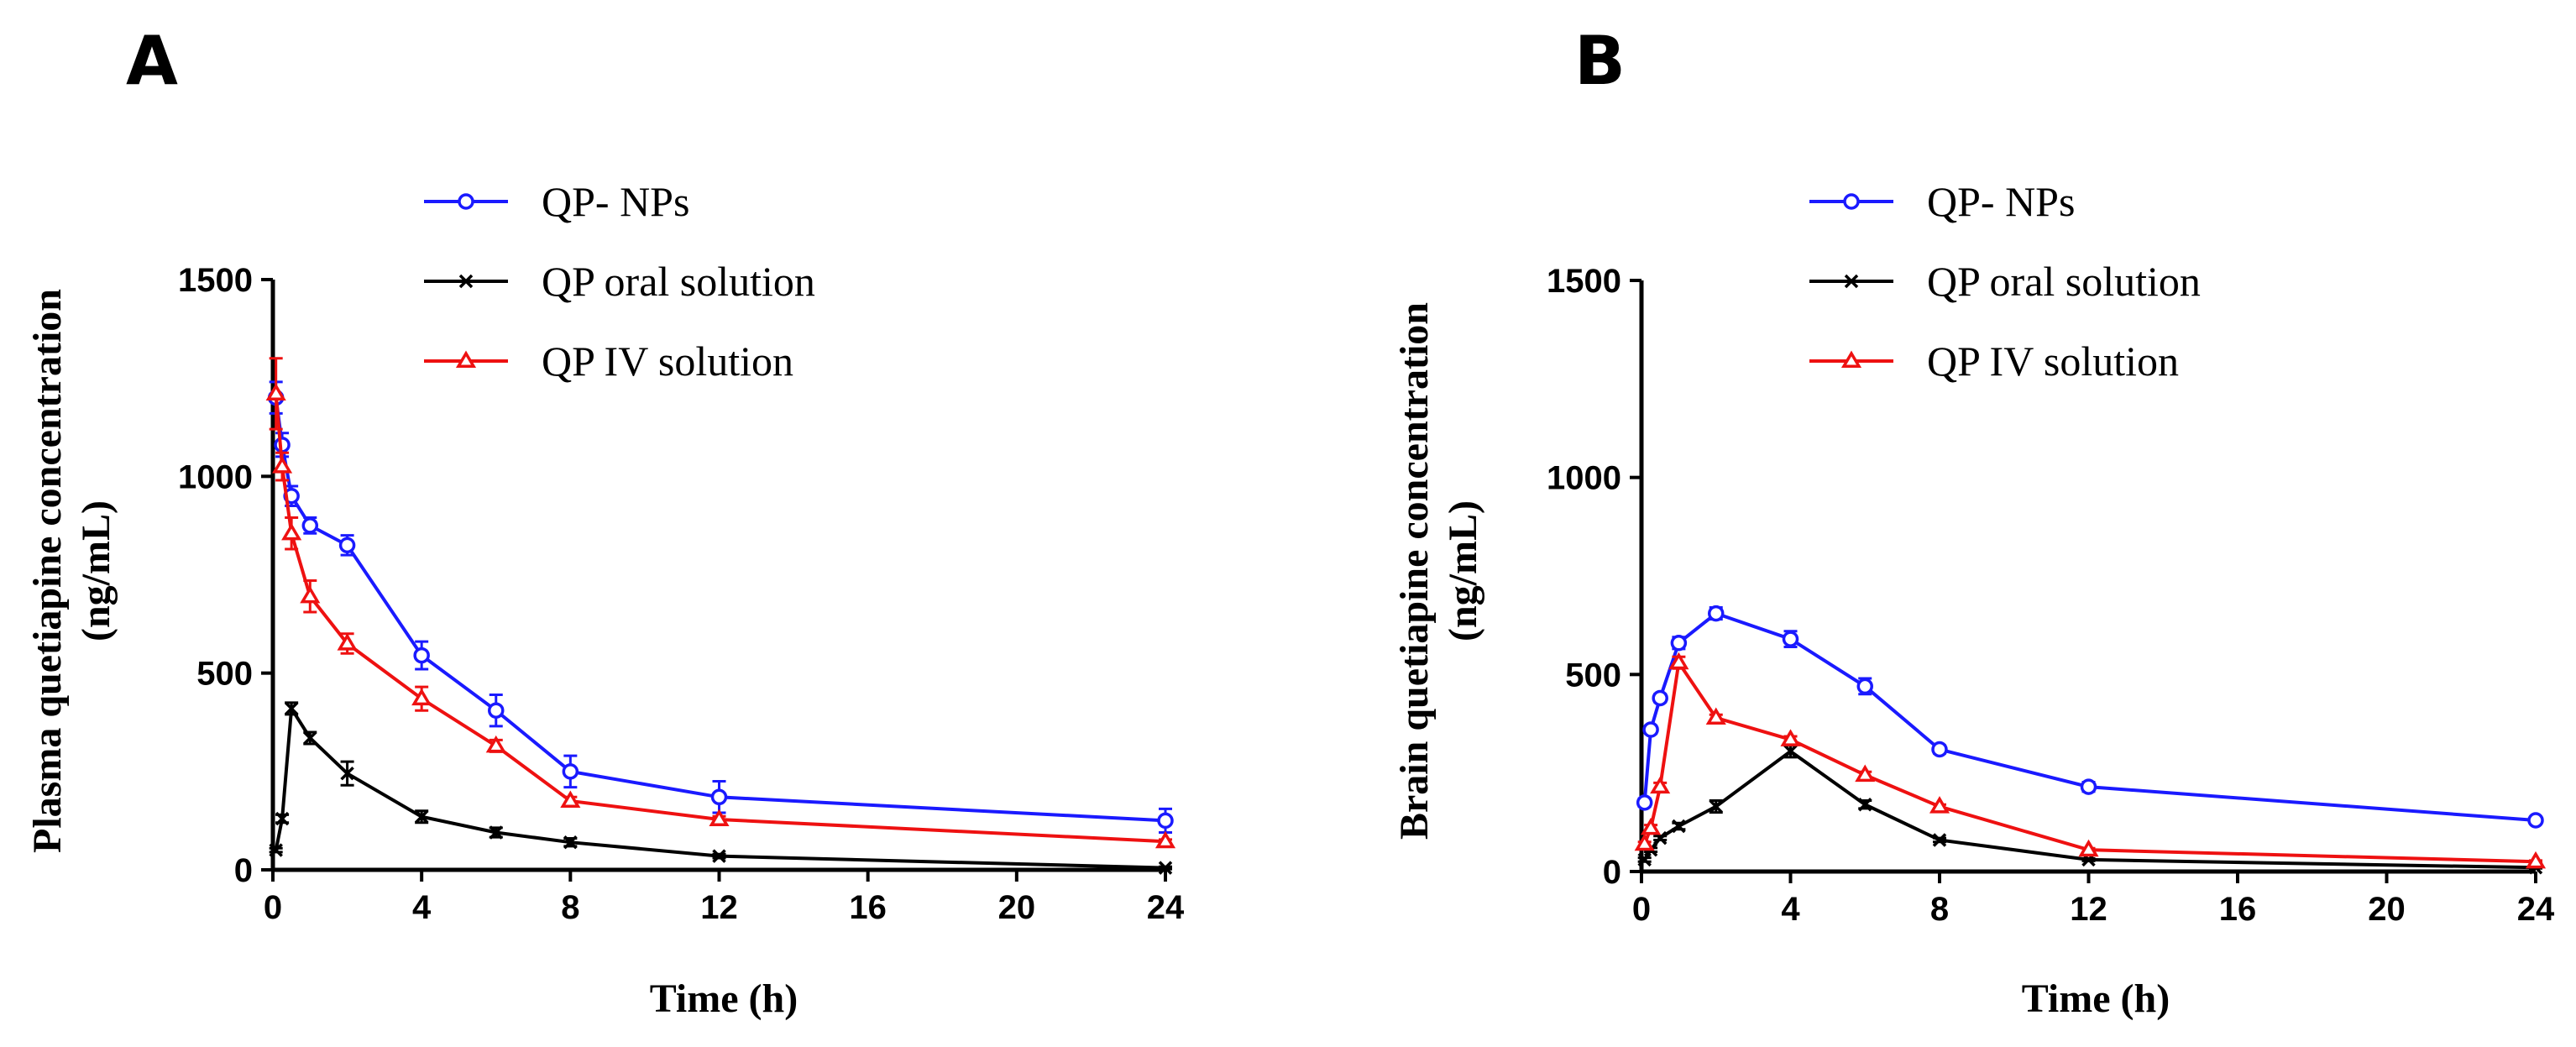 This screenshot has width=2576, height=1047. Describe the element at coordinates (2001, 201) in the screenshot. I see `legend-label: QP- NPs` at that location.